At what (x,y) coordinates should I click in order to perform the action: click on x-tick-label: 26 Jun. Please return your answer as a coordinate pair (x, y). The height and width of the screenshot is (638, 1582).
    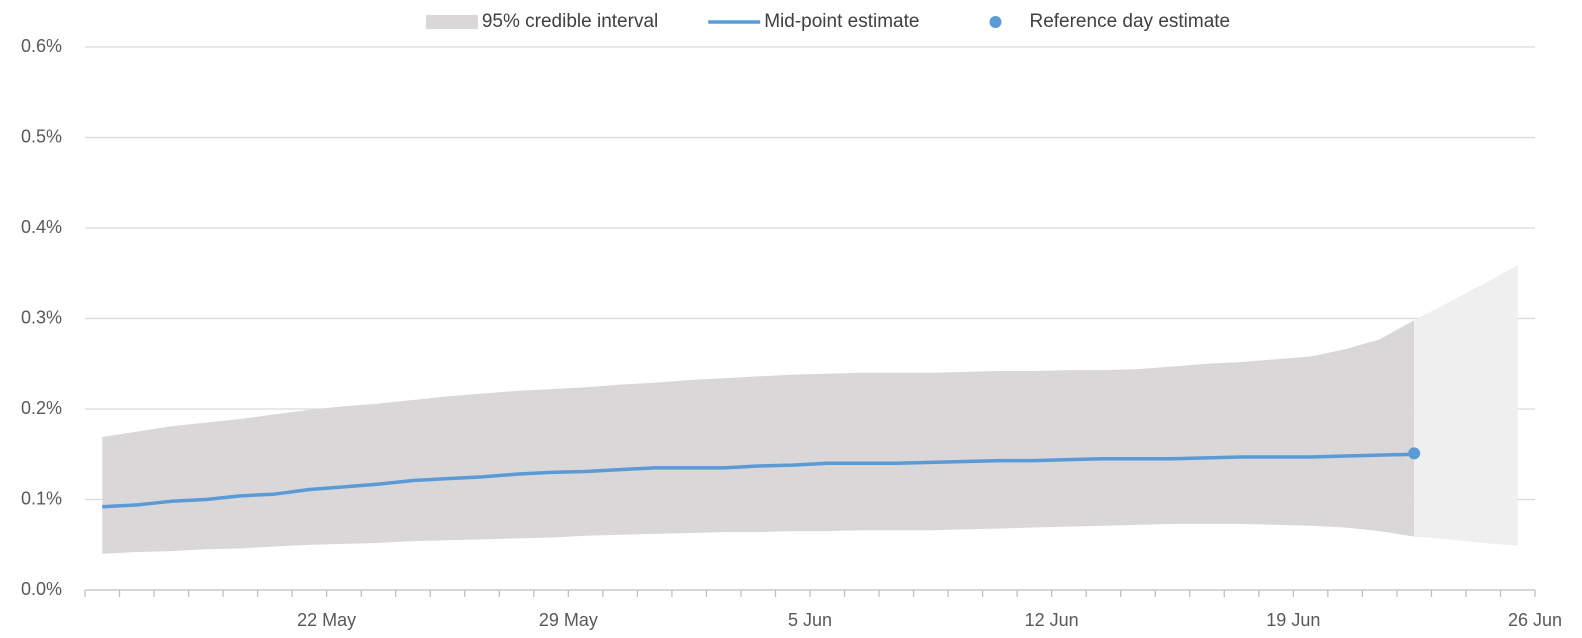
    Looking at the image, I should click on (1535, 620).